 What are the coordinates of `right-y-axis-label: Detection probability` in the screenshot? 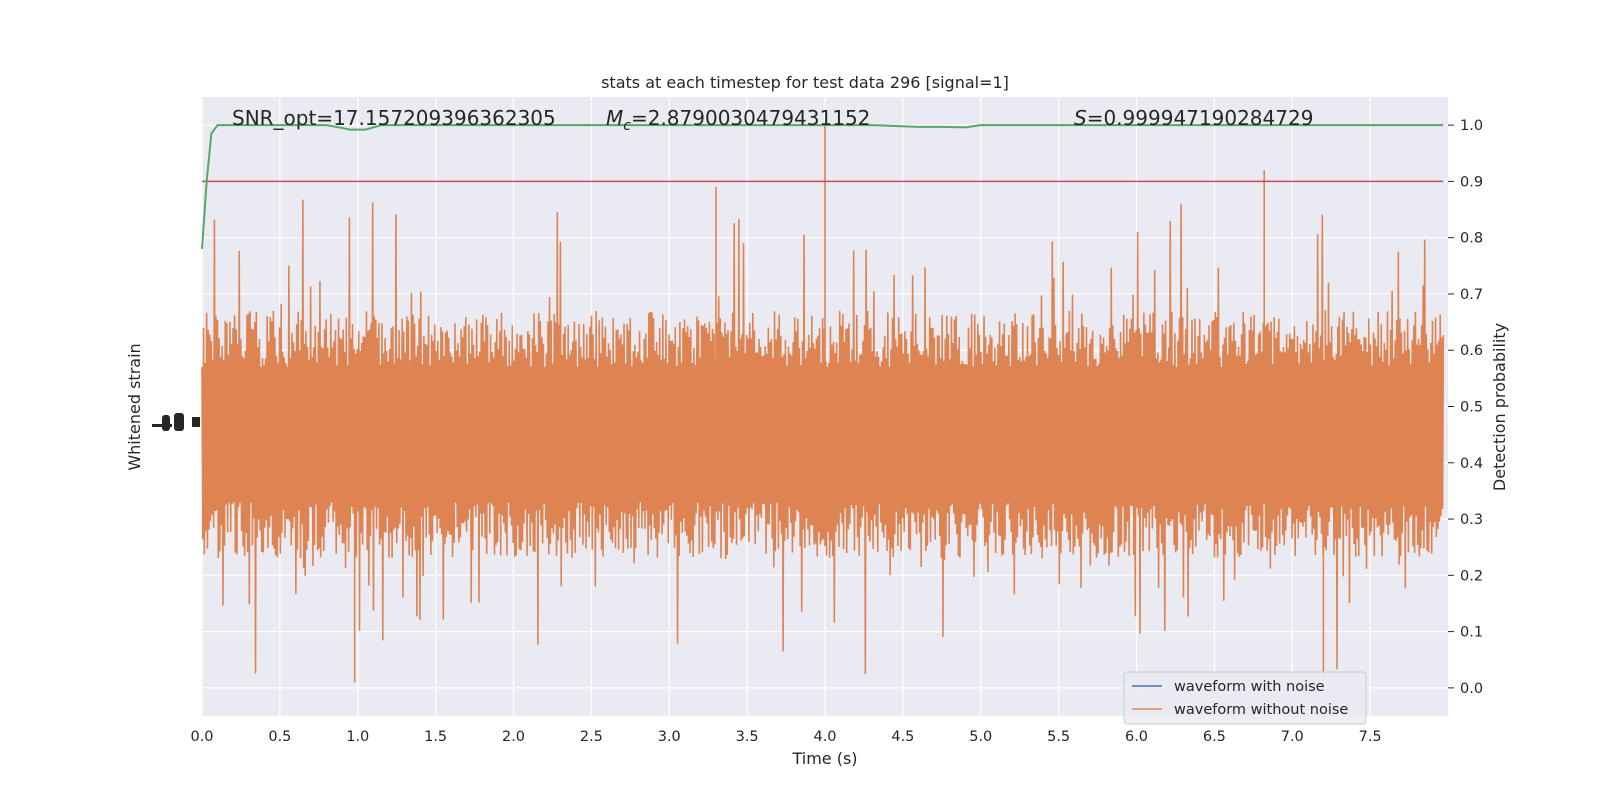 It's located at (1499, 407).